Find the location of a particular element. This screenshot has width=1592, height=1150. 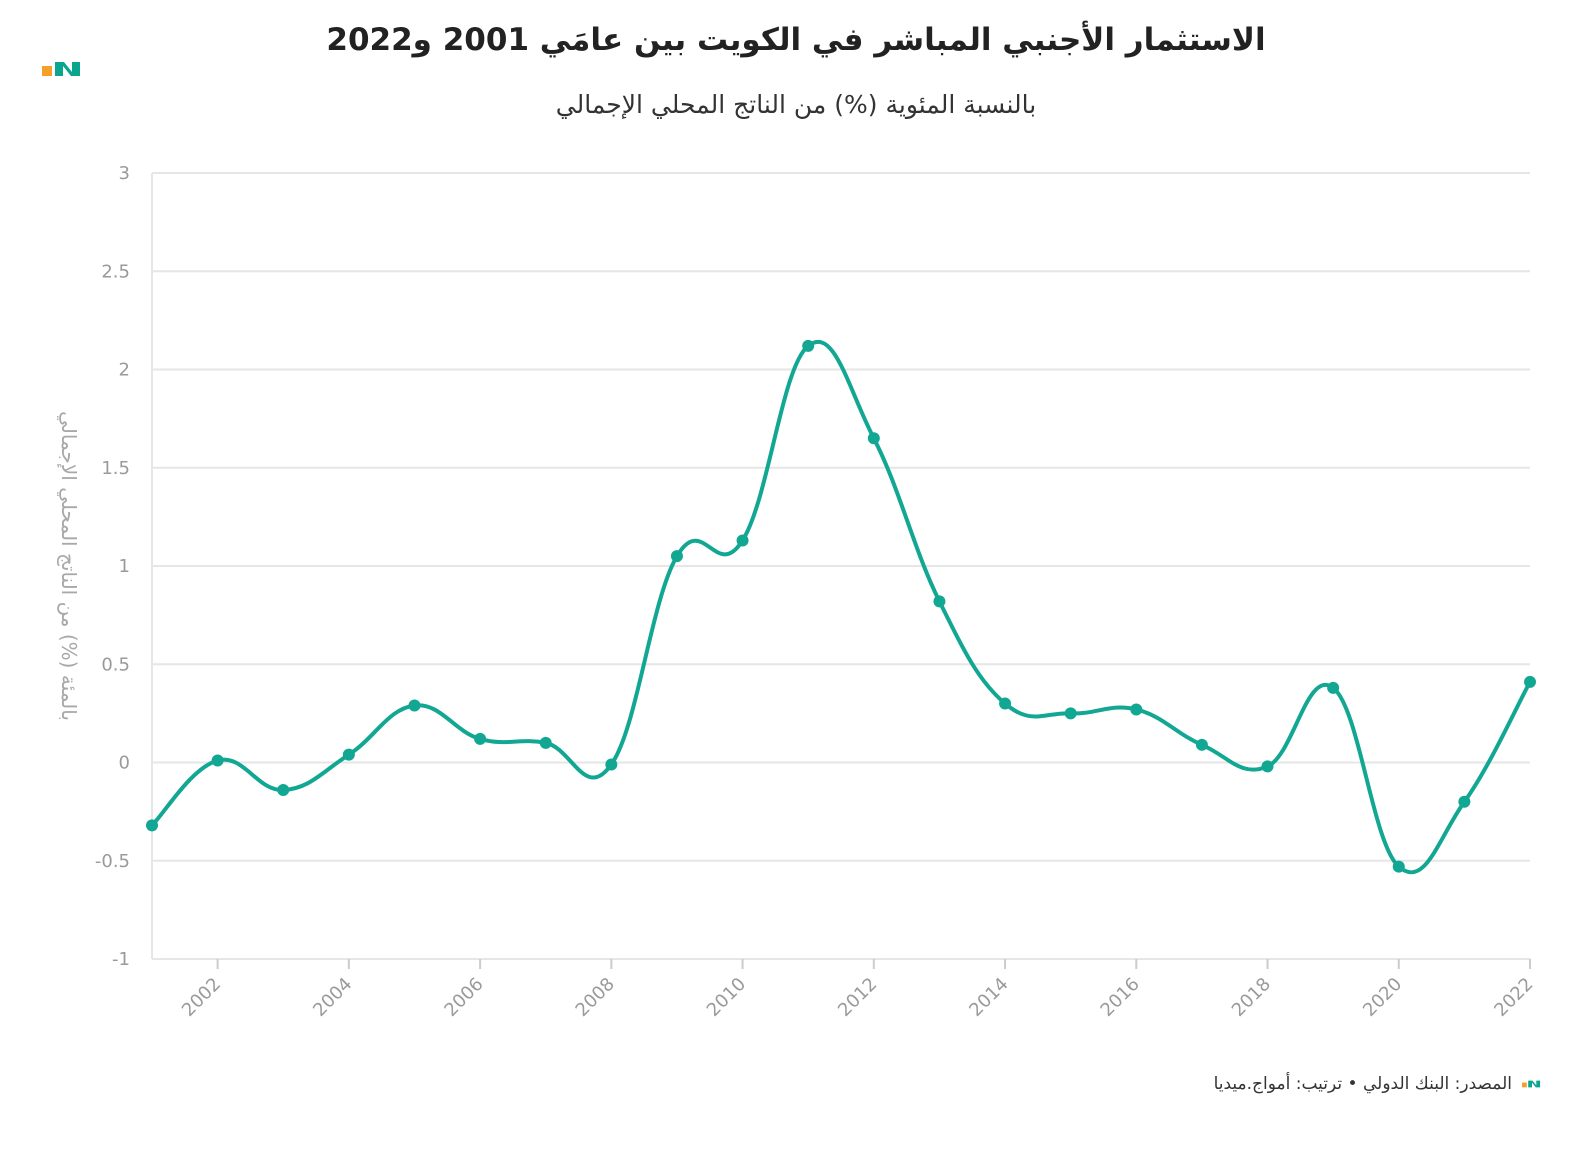

y-tick-label: 1 is located at coordinates (124, 566).